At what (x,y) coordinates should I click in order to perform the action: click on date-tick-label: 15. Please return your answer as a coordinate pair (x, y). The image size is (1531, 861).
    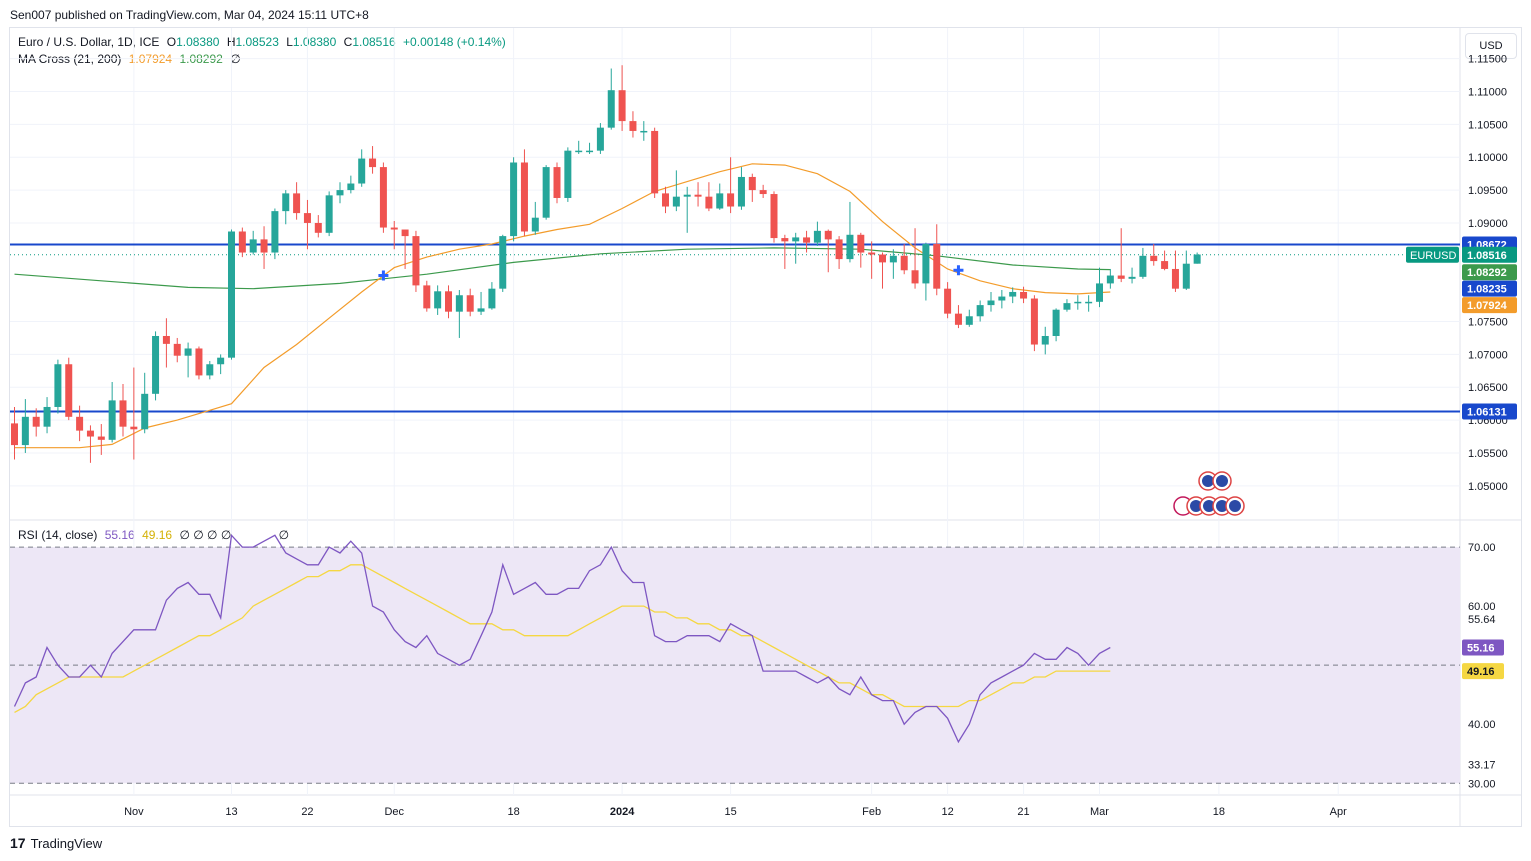
    Looking at the image, I should click on (730, 812).